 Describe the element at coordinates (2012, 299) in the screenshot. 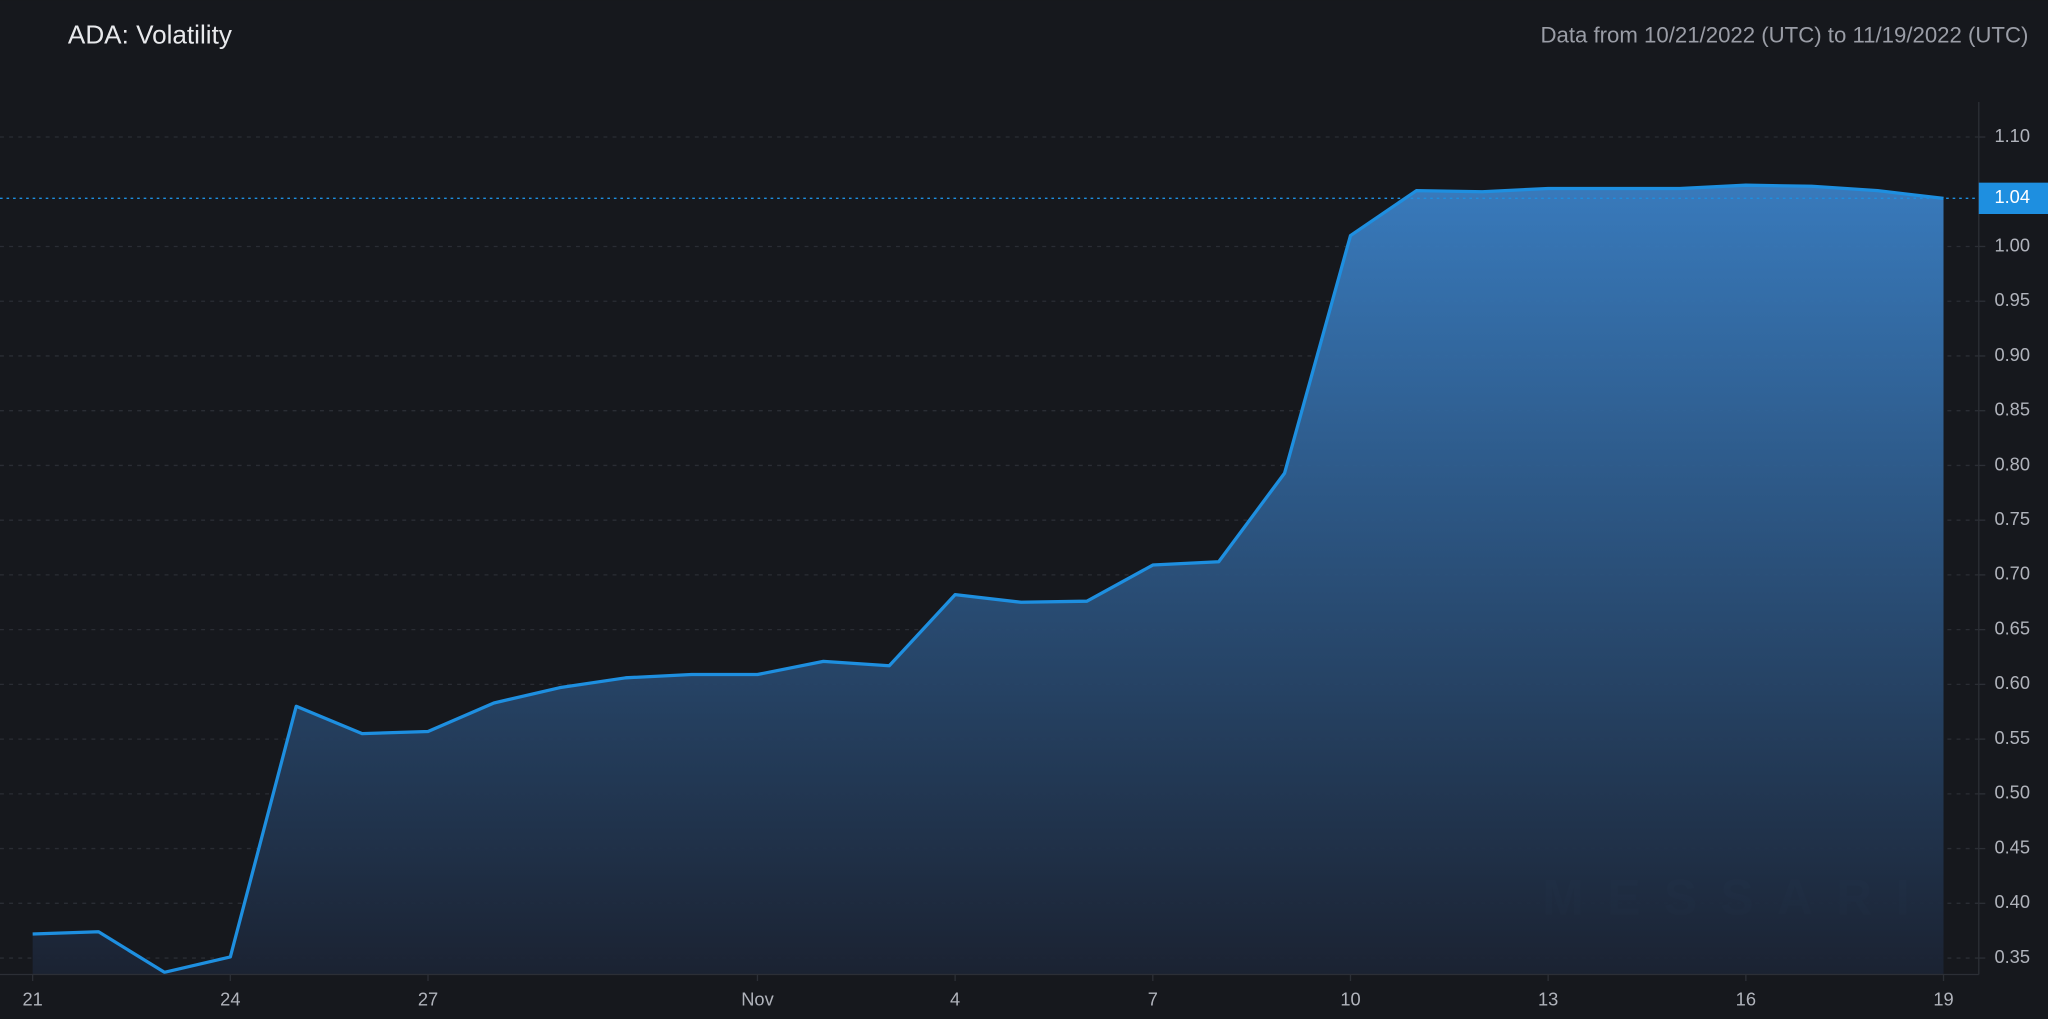

I see `y-tick-label: 0.95` at that location.